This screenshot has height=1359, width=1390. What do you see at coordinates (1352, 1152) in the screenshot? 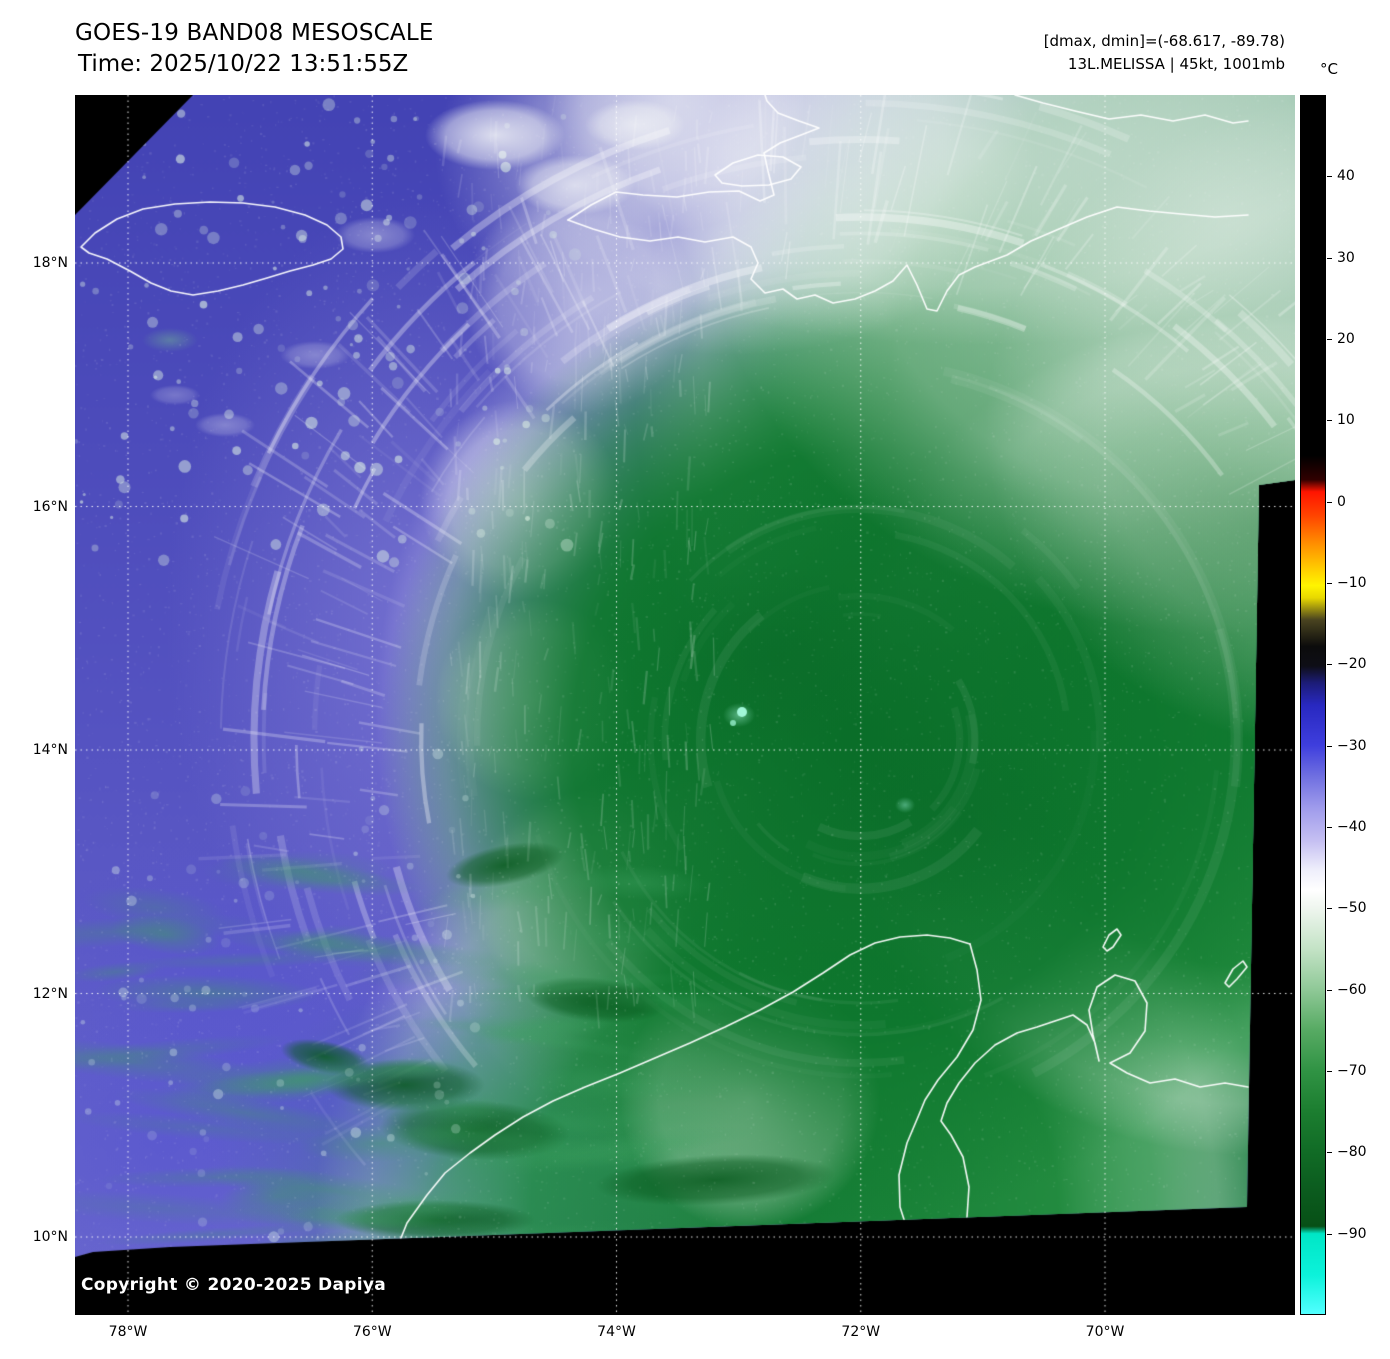
I see `colorbar-tick-label: −80` at bounding box center [1352, 1152].